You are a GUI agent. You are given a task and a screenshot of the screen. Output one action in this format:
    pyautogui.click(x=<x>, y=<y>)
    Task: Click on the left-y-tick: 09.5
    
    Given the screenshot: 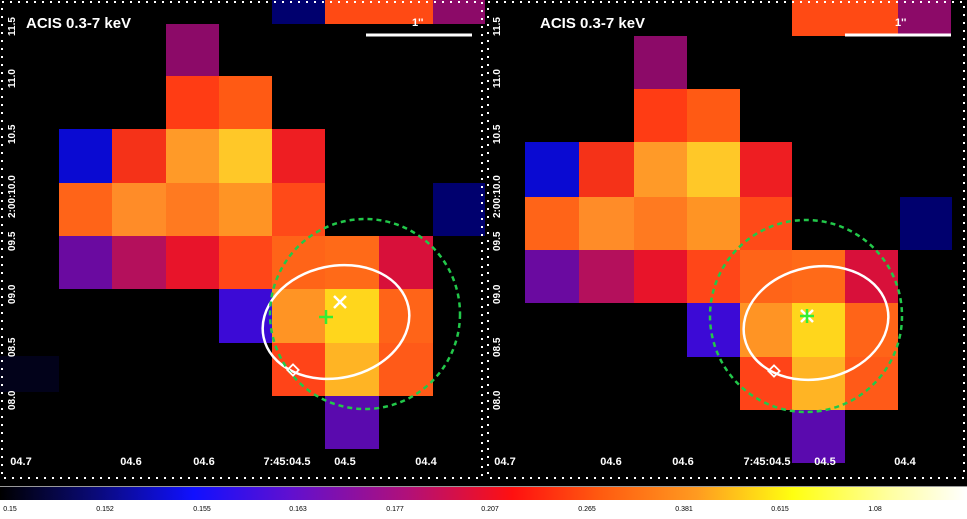 What is the action you would take?
    pyautogui.click(x=12, y=241)
    